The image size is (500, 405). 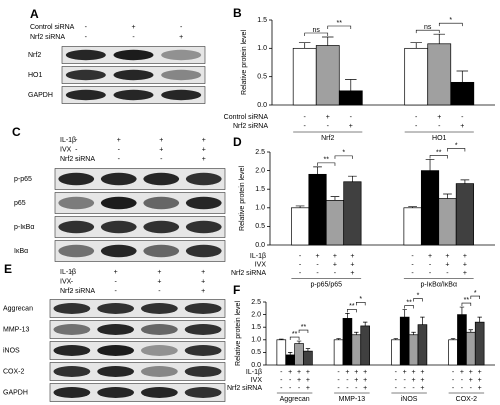 What do you see at coordinates (260, 170) in the screenshot?
I see `y-tick-label: 2.0` at bounding box center [260, 170].